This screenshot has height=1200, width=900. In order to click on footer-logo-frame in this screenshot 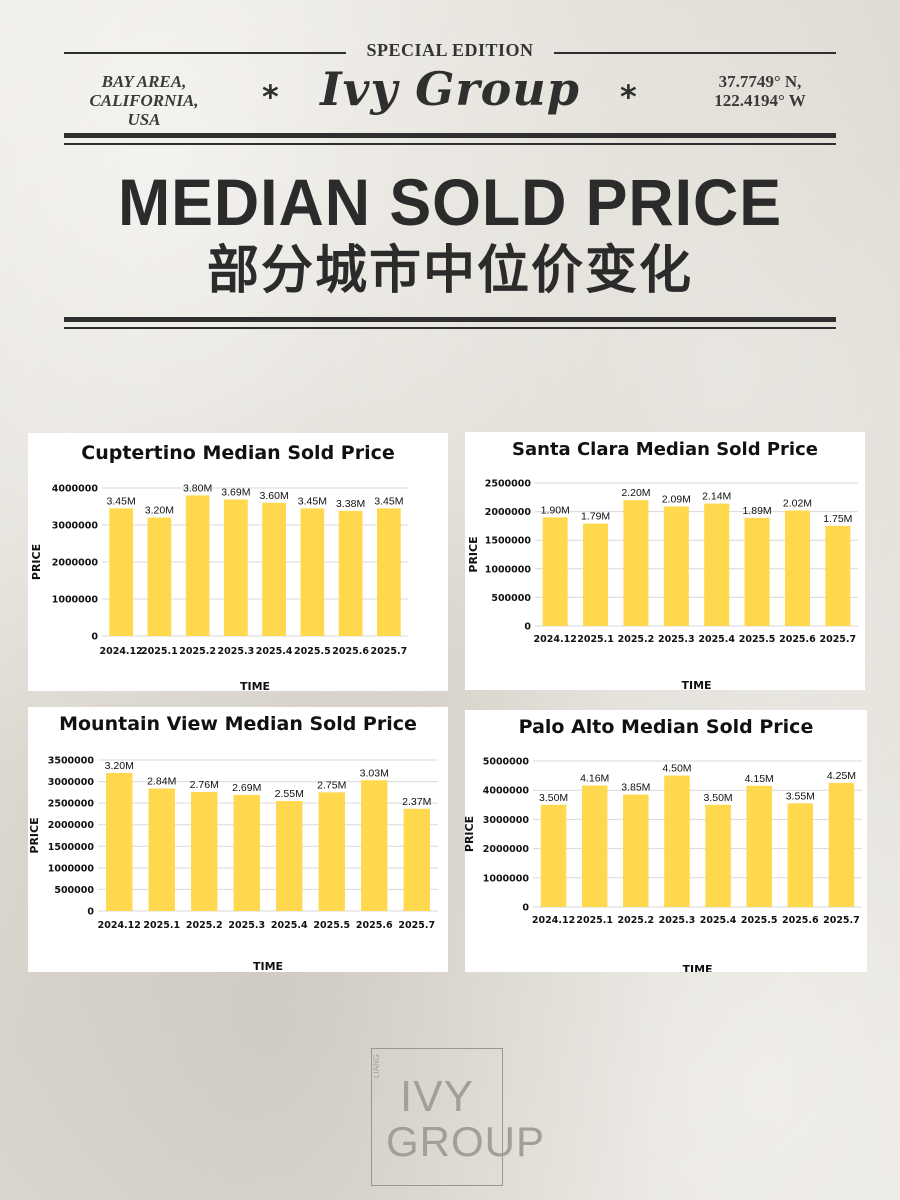, I will do `click(437, 1117)`.